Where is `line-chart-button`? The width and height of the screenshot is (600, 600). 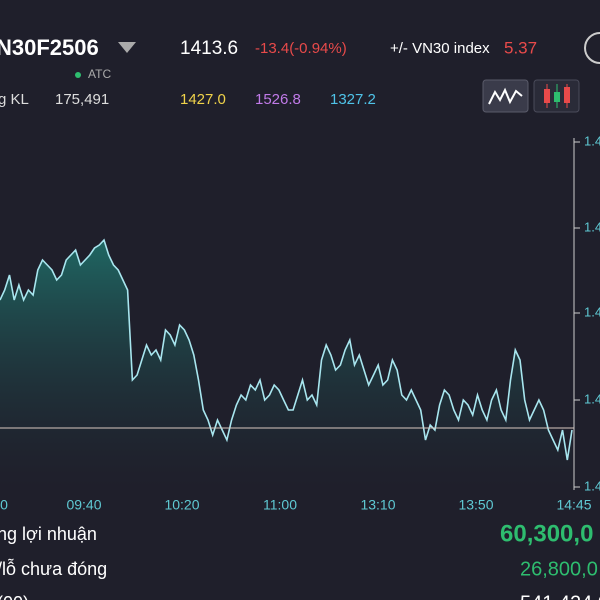 line-chart-button is located at coordinates (505, 96).